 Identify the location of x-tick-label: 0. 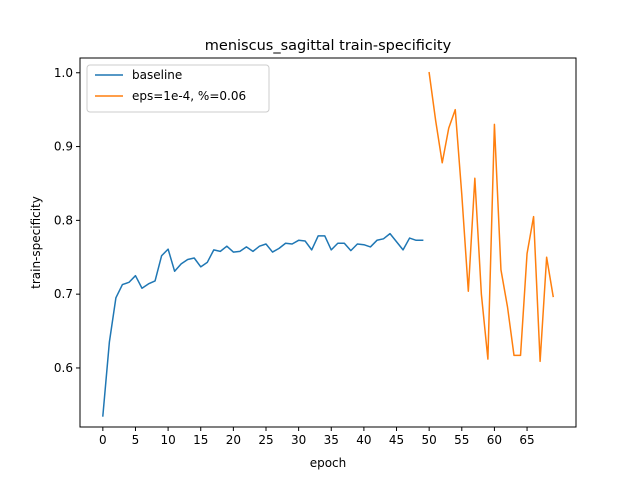
(103, 440).